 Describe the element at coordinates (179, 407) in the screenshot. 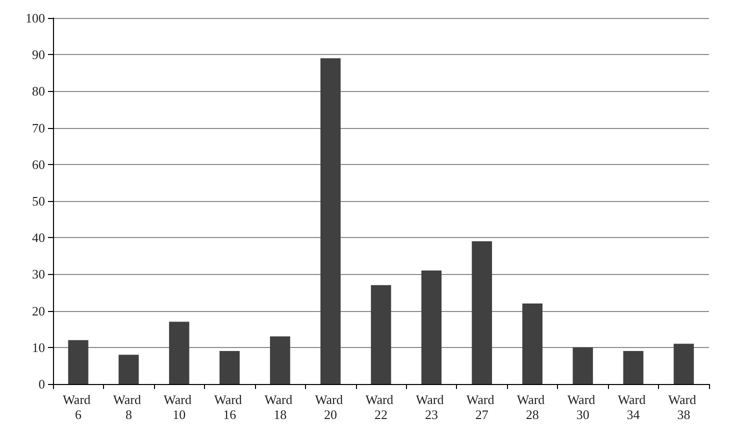

I see `x-tick-label: Ward 10` at that location.